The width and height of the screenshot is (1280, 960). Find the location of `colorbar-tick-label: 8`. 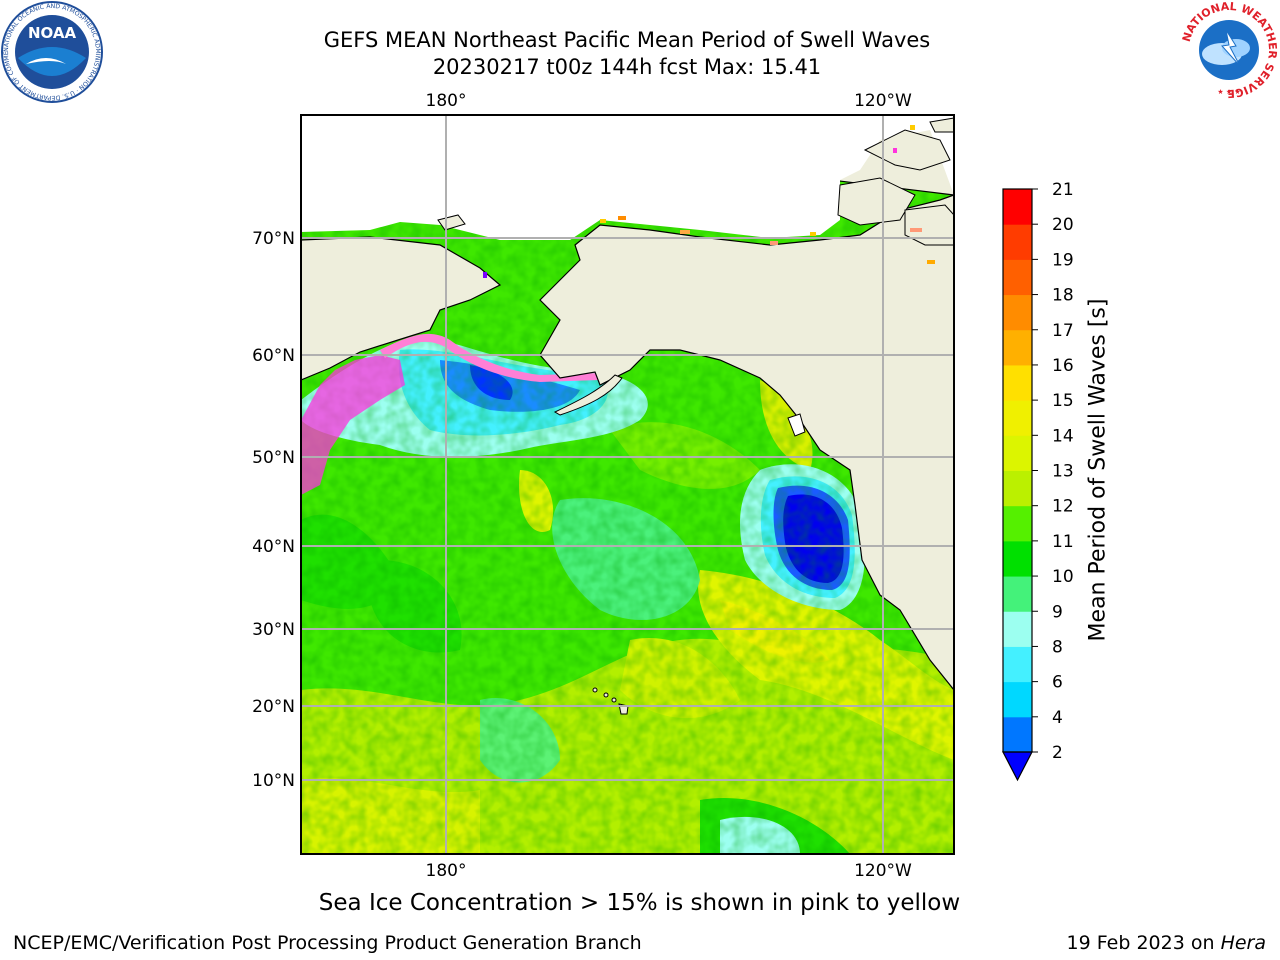

colorbar-tick-label: 8 is located at coordinates (1057, 647).